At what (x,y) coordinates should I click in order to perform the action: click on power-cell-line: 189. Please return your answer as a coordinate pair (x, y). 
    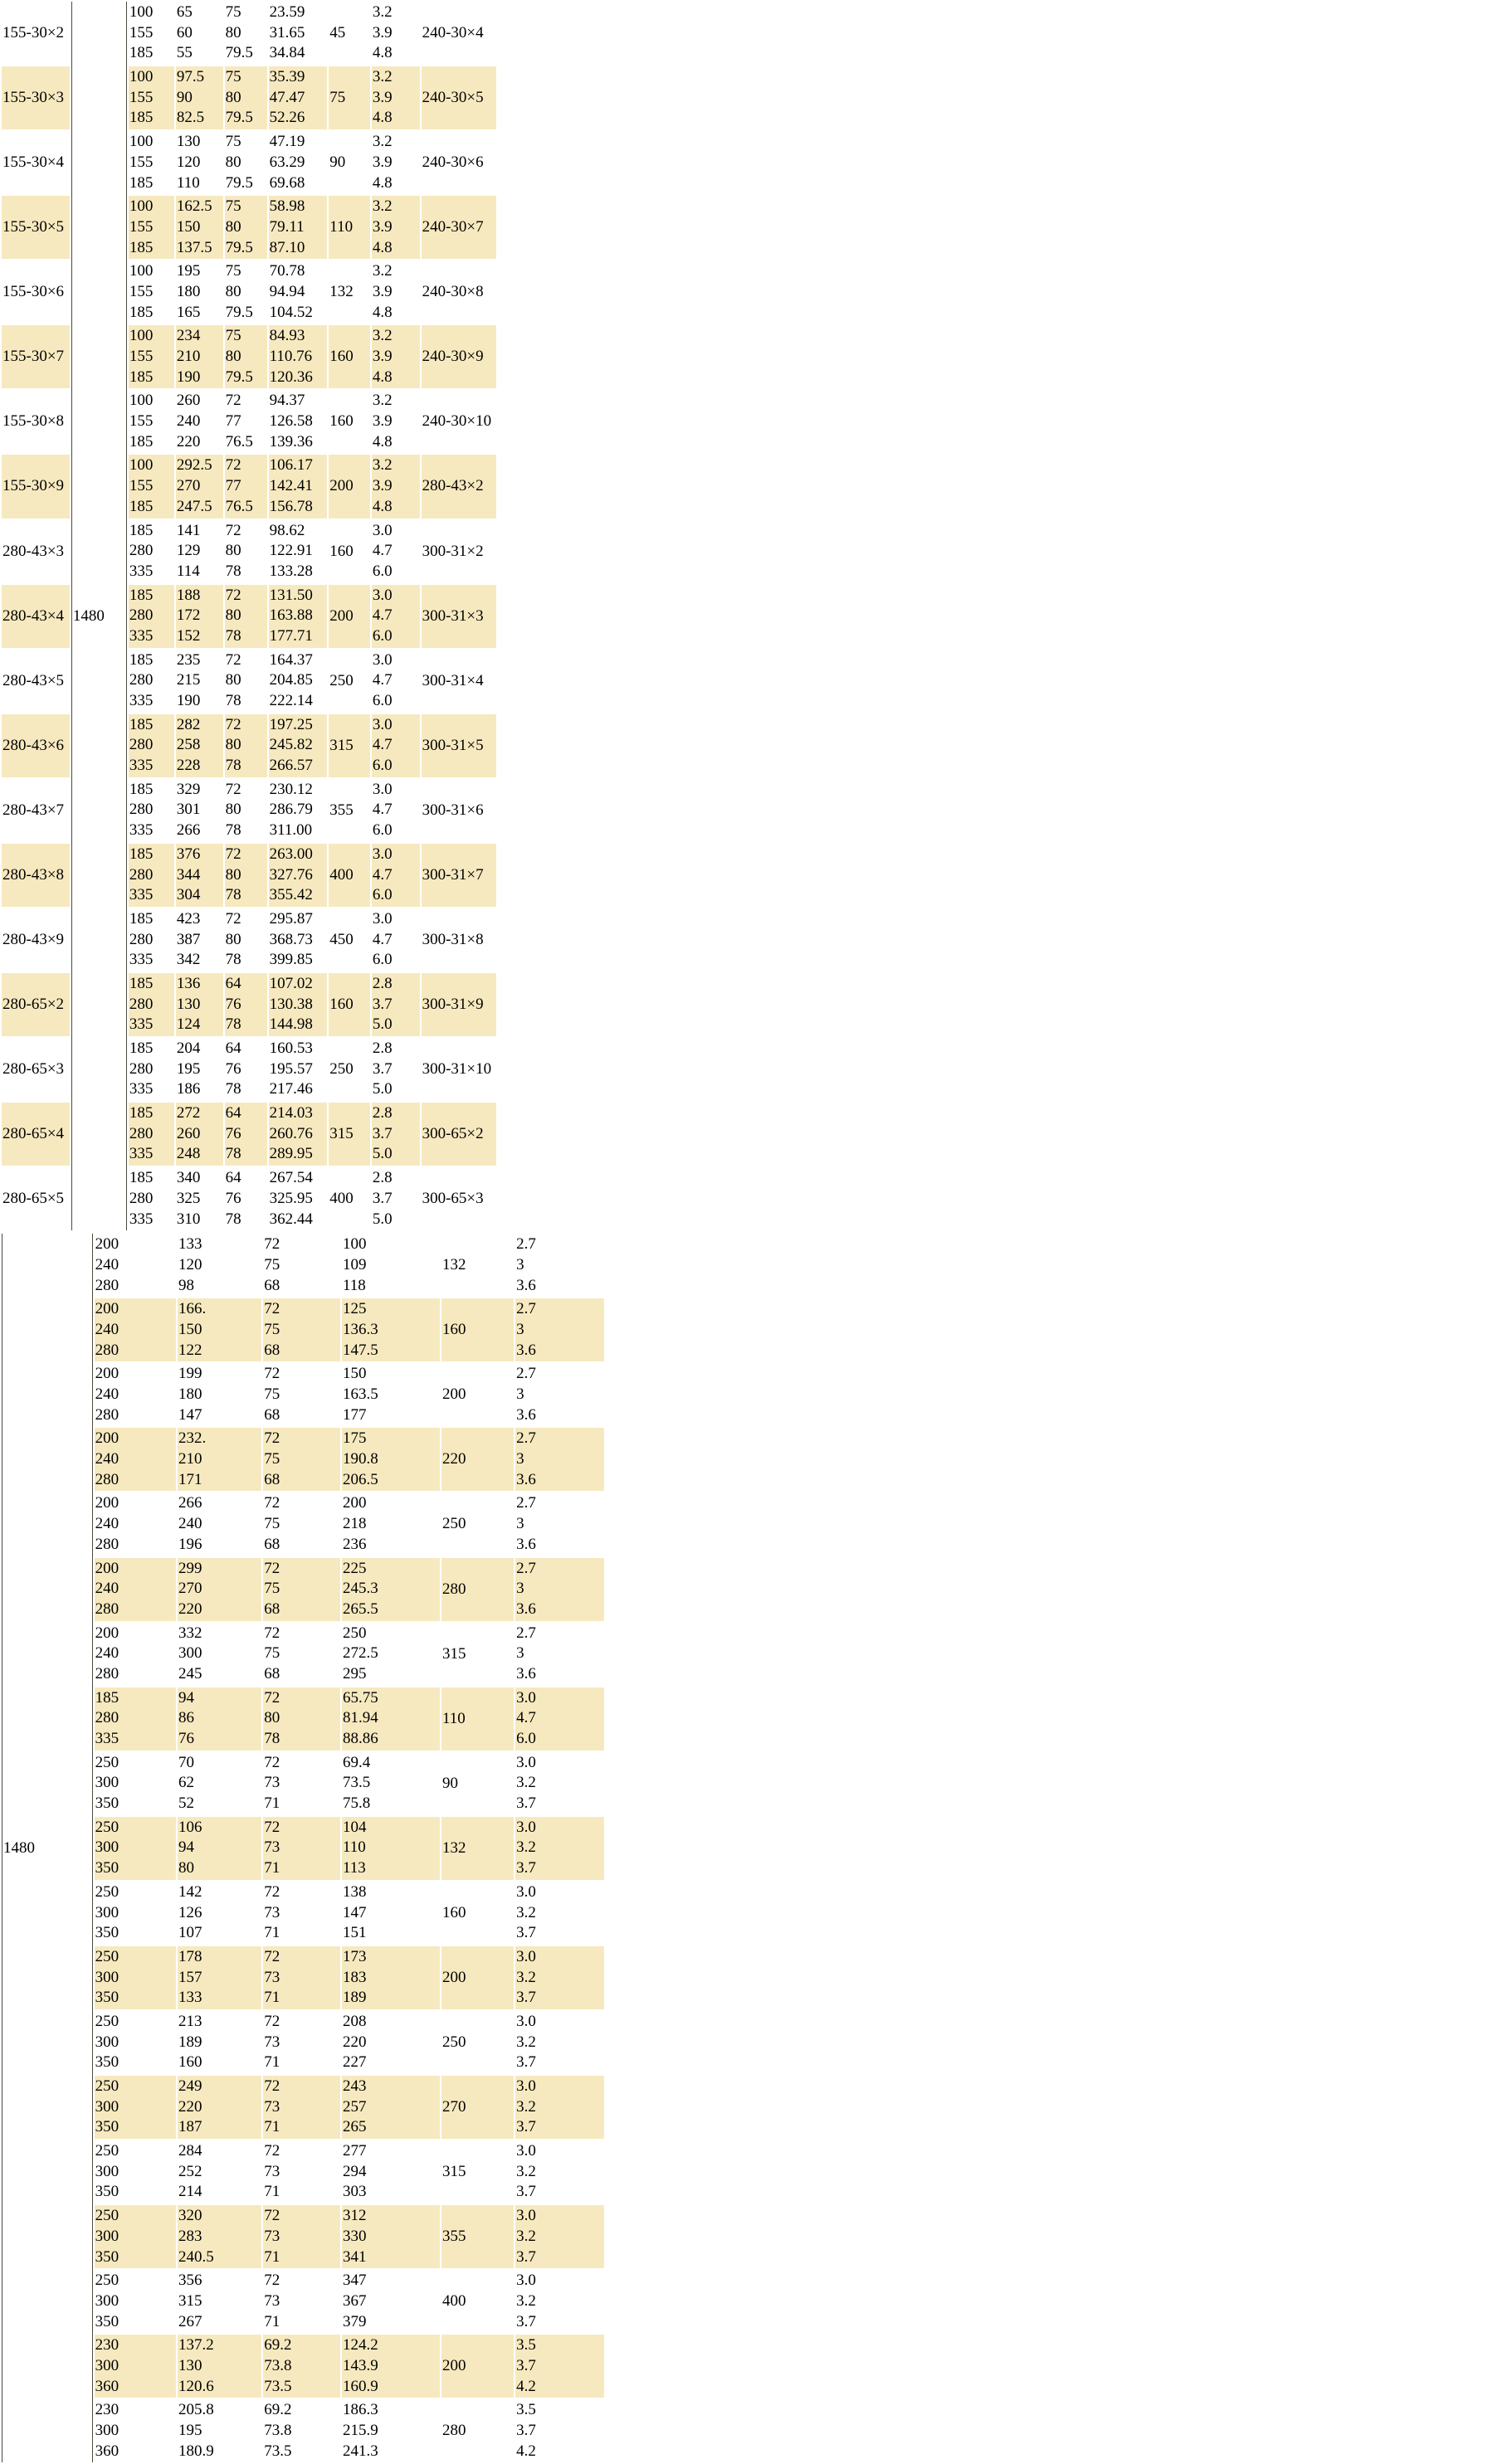
    Looking at the image, I should click on (354, 1998).